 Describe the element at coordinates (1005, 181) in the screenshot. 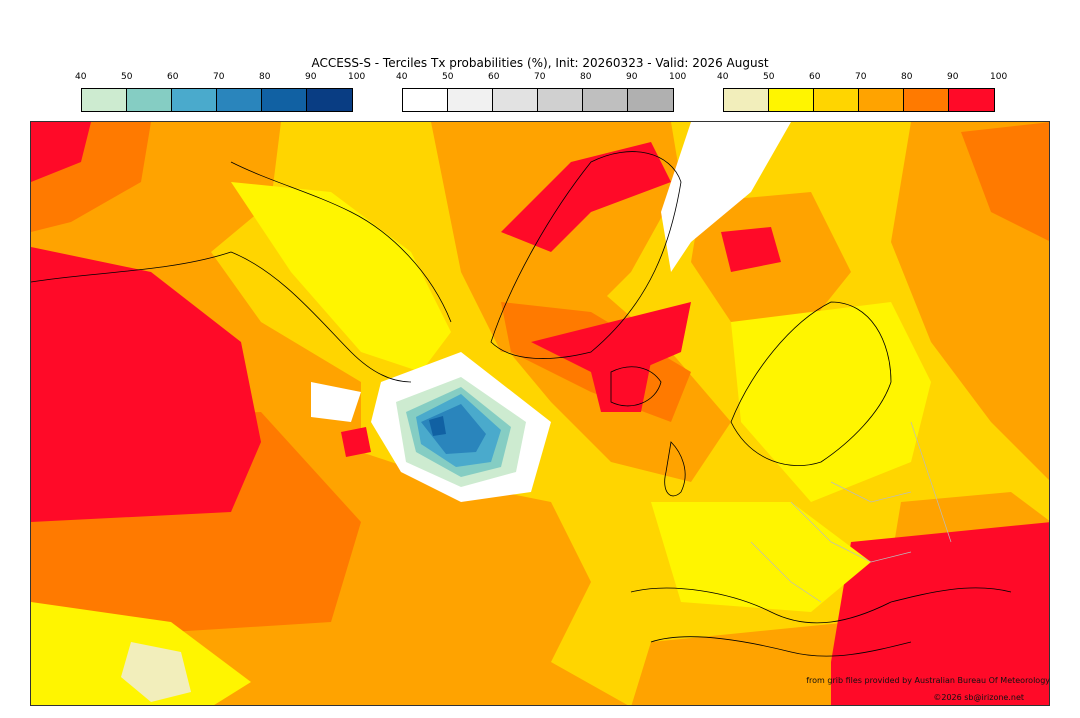

I see `field-darkorange-ne` at that location.